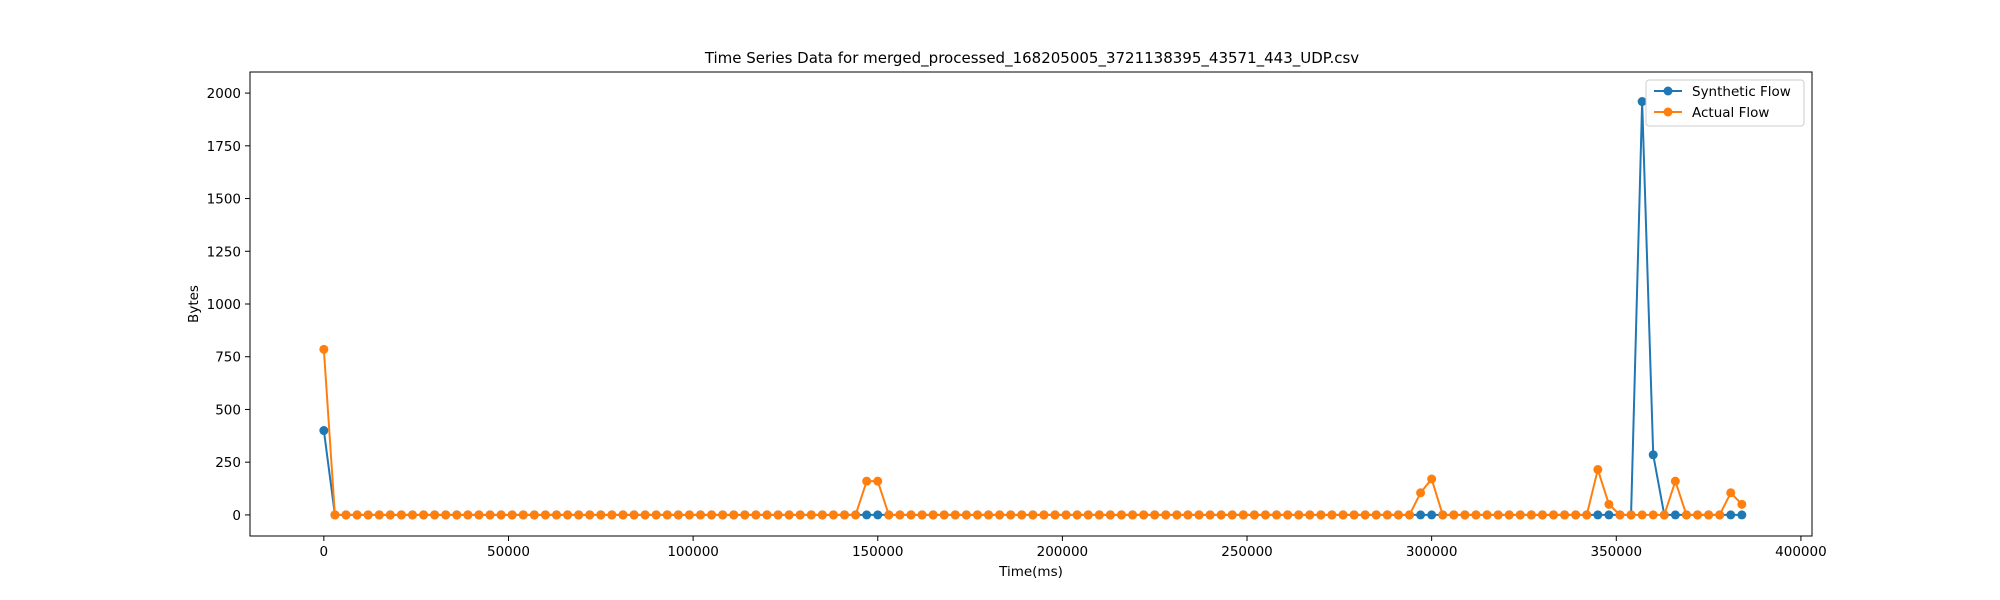 The height and width of the screenshot is (600, 2000). Describe the element at coordinates (324, 552) in the screenshot. I see `x-tick-label: 0` at that location.